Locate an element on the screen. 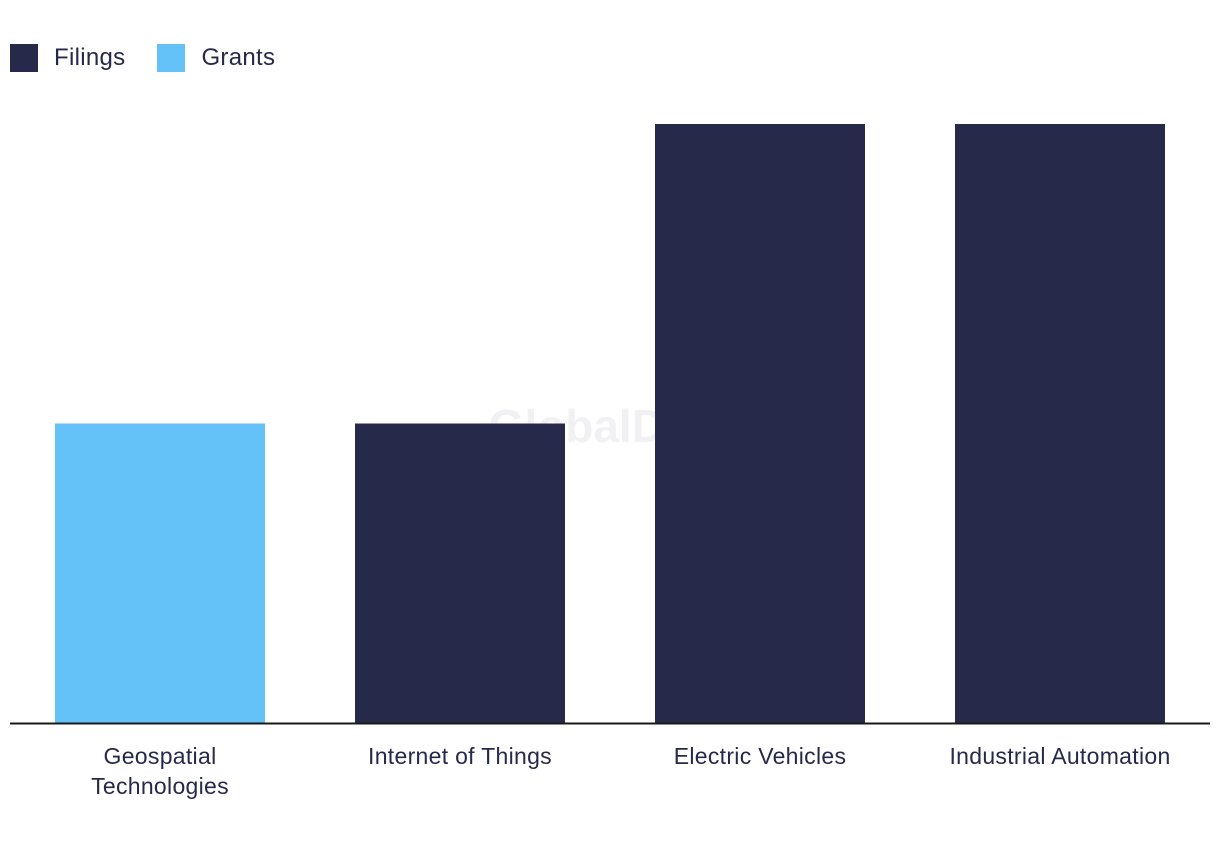  x-tick-label-line: Electric Vehicles is located at coordinates (760, 756).